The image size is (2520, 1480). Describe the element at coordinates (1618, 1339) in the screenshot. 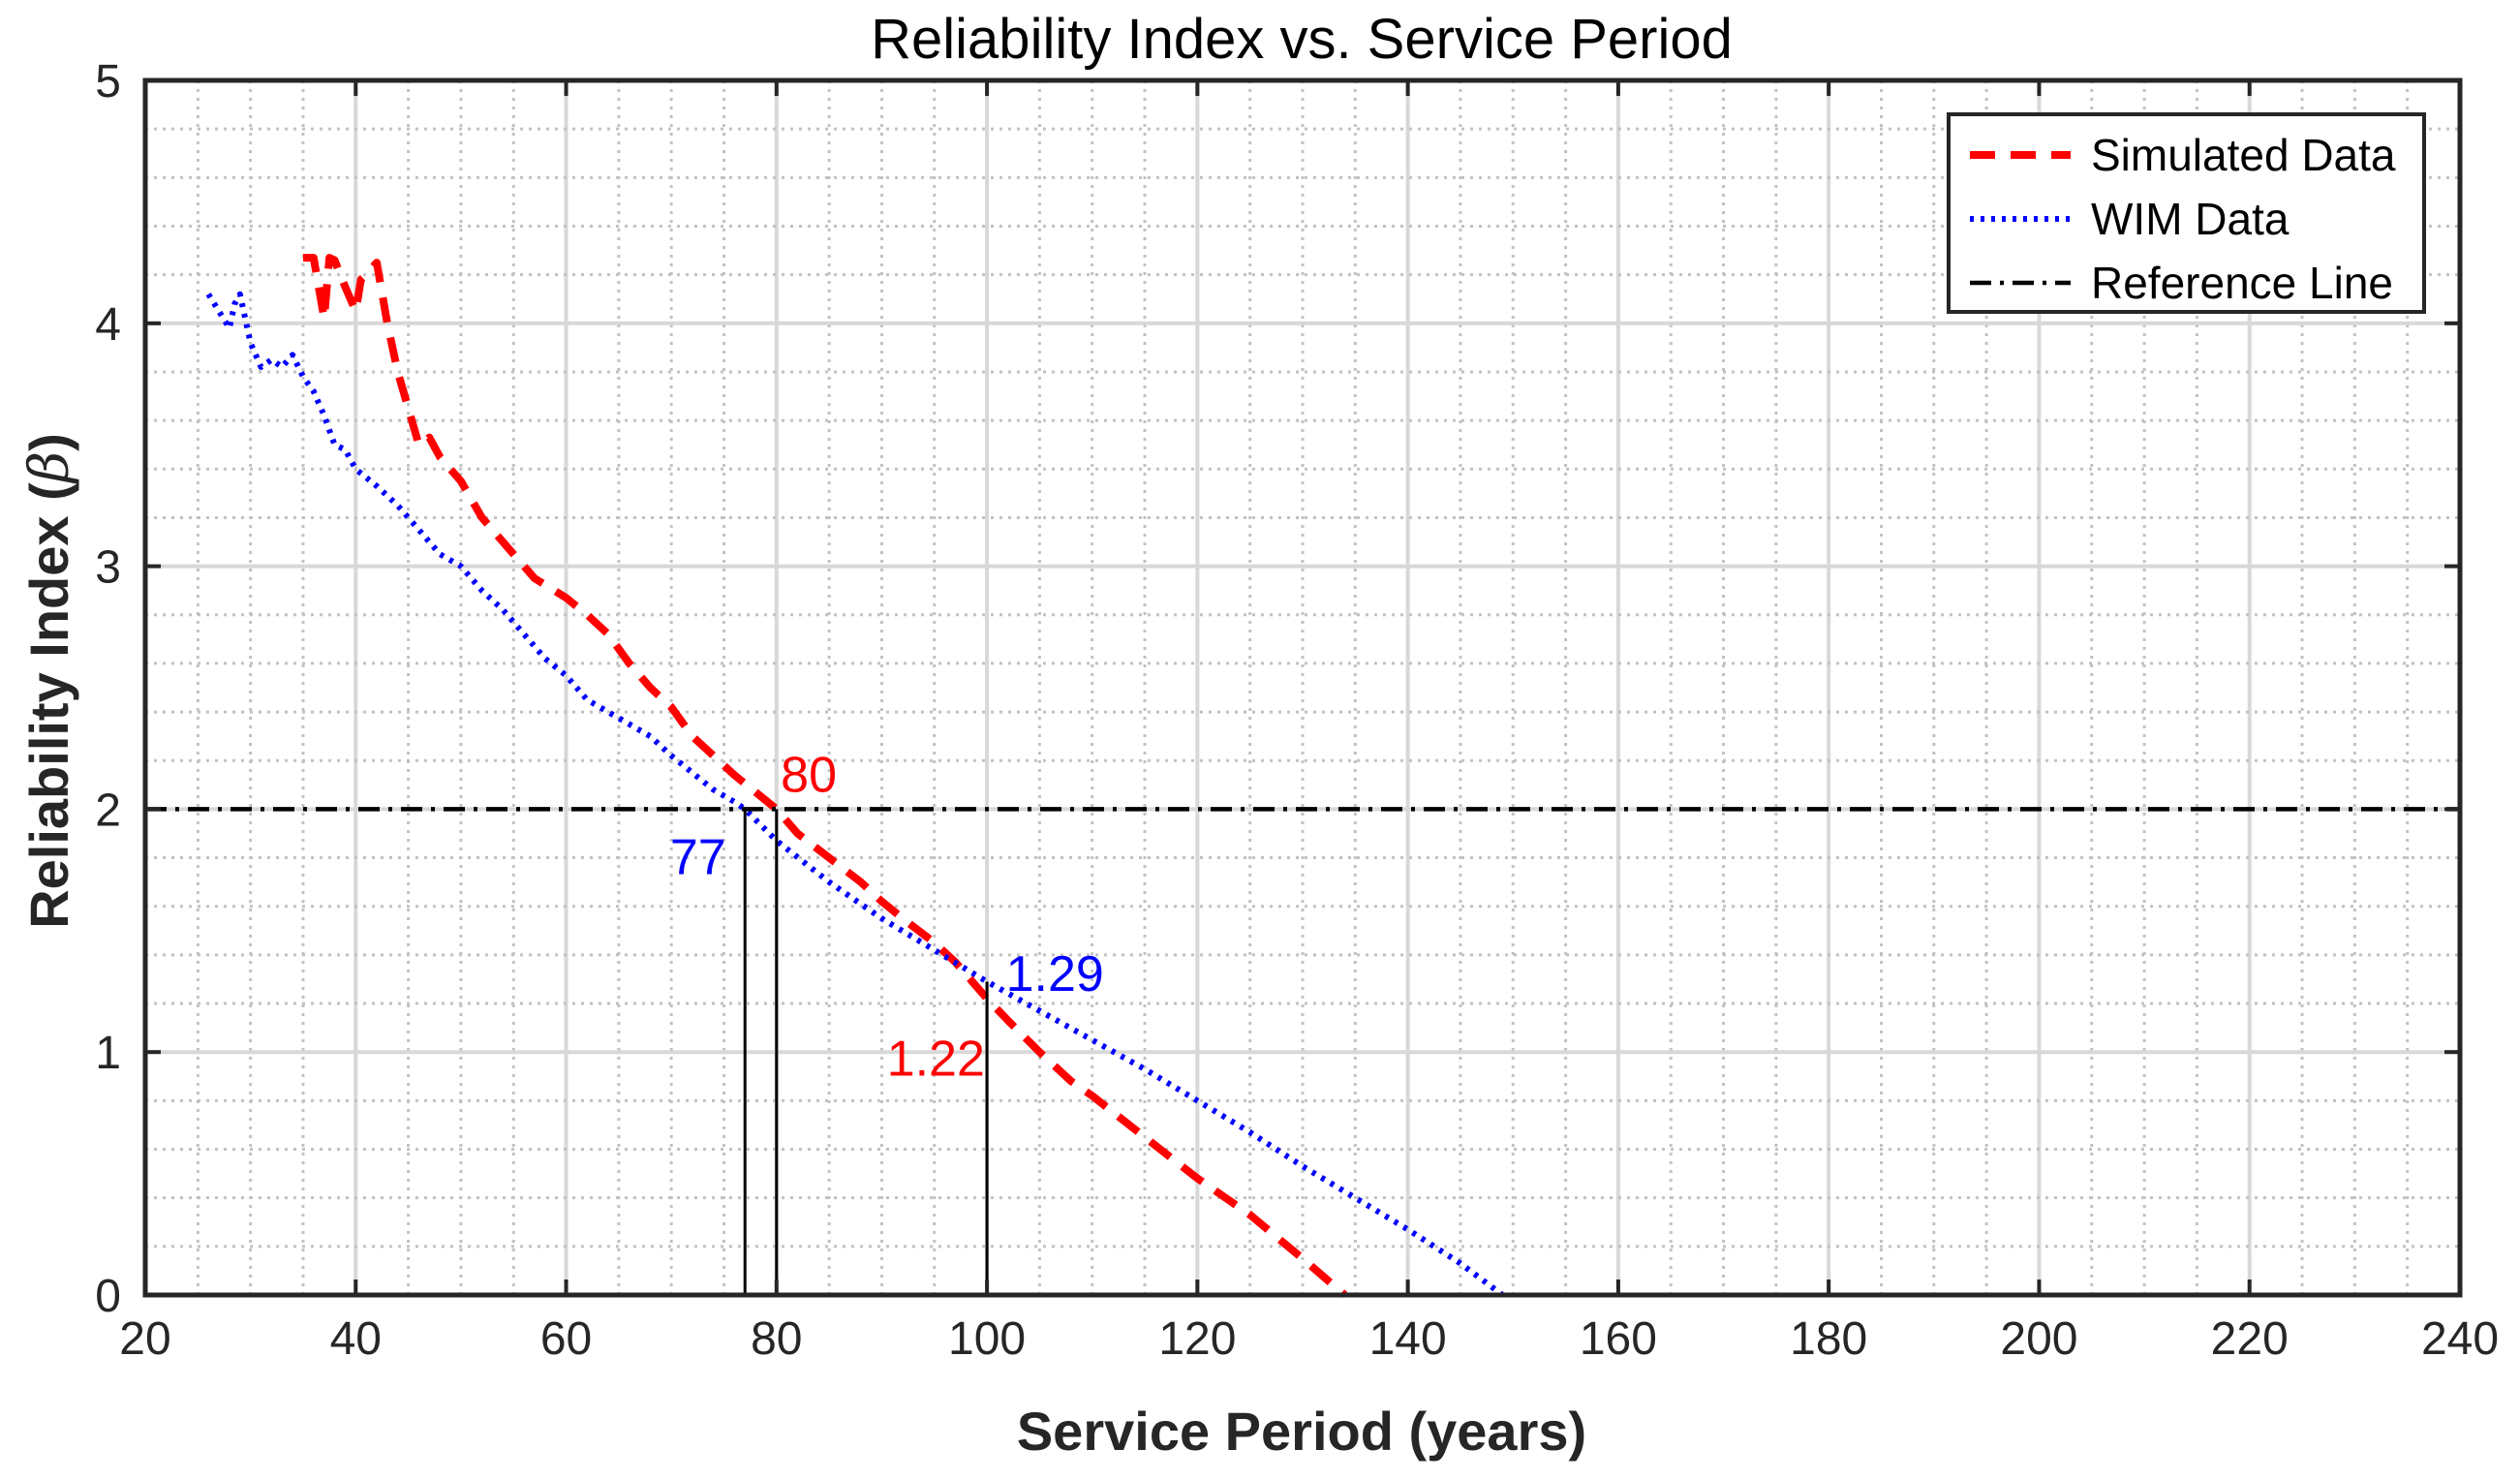

I see `x-tick-label: 160` at that location.